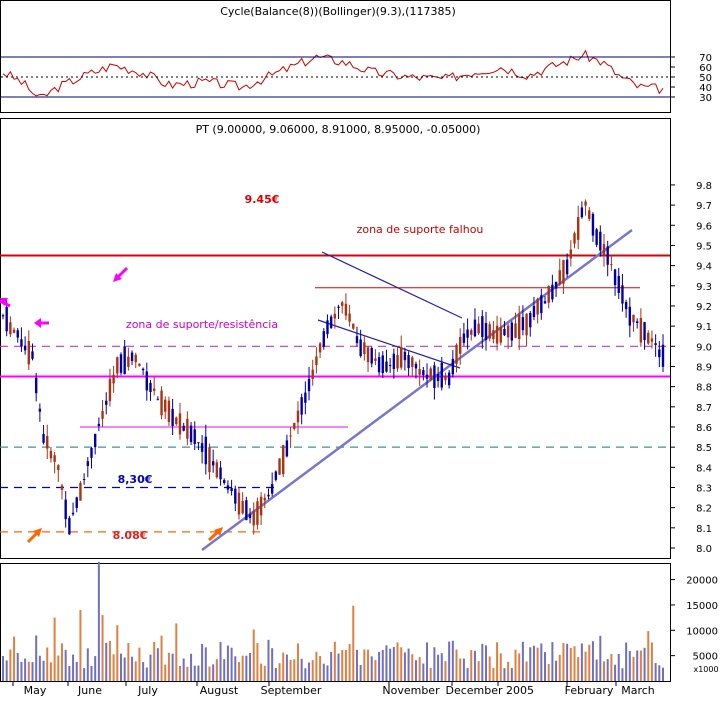  What do you see at coordinates (705, 58) in the screenshot?
I see `rsi-tick-label: 70` at bounding box center [705, 58].